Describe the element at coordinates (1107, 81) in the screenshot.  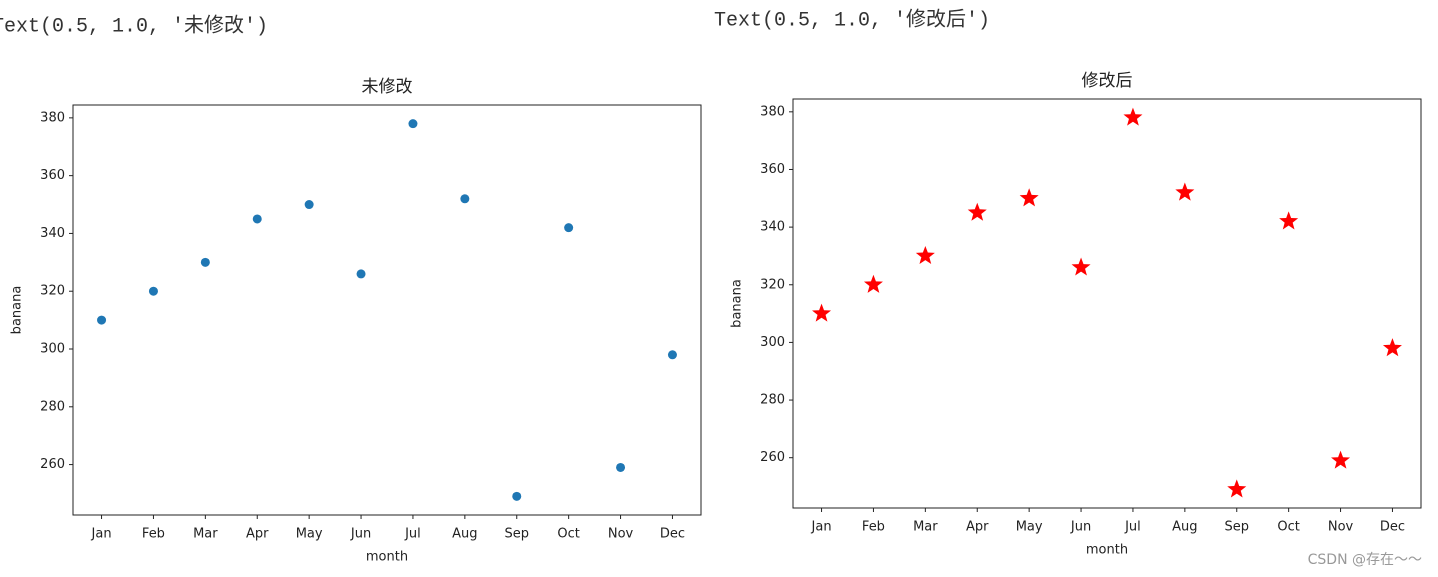
I see `chart-title: 修改后` at that location.